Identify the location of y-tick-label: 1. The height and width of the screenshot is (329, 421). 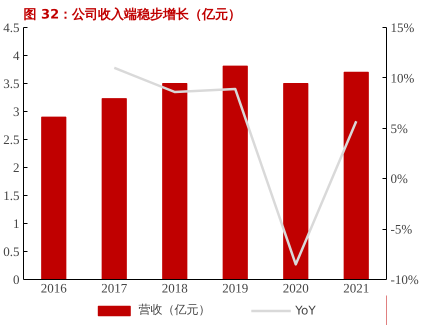
(16, 223).